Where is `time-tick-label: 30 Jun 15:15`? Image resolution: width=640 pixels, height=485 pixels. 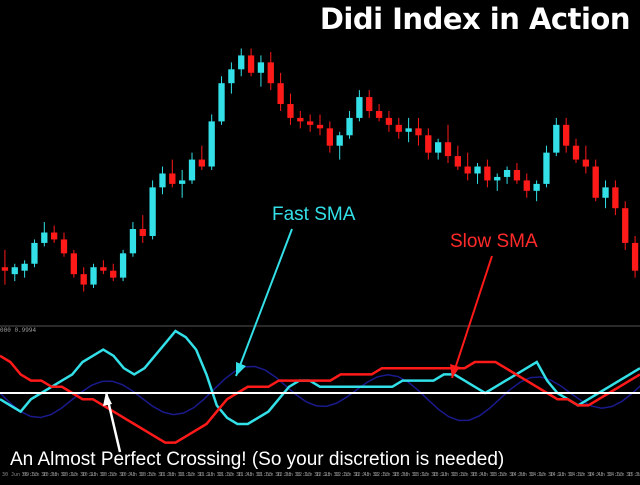
time-tick-label: 30 Jun 15:15 is located at coordinates (633, 475).